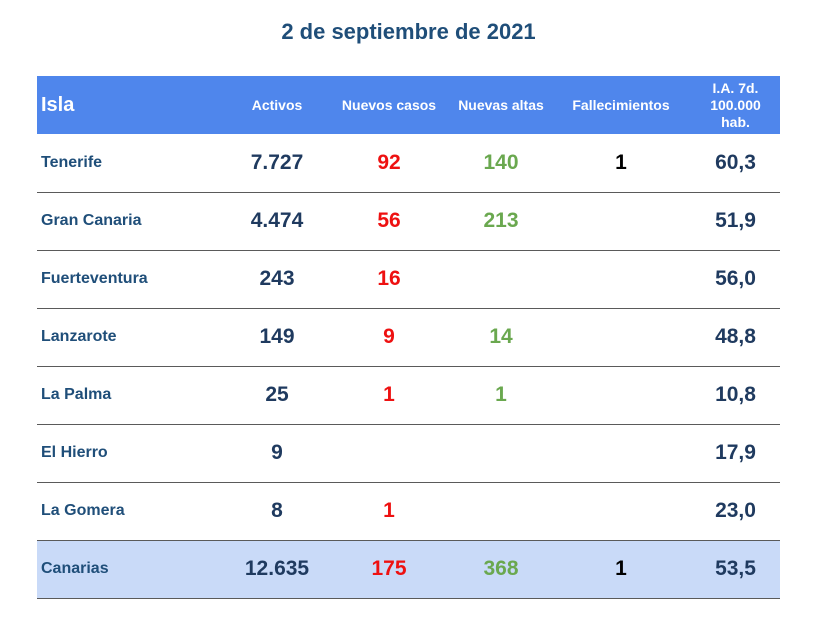 Image resolution: width=817 pixels, height=625 pixels. I want to click on page-title: 2 de septiembre de 2021, so click(408, 31).